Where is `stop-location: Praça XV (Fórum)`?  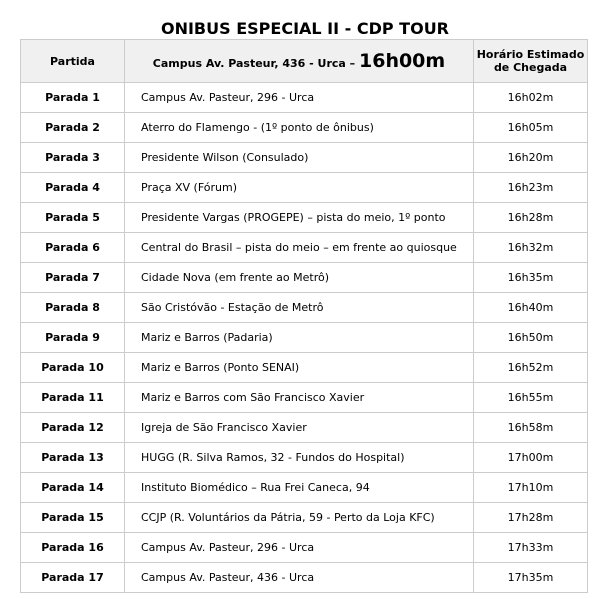
stop-location: Praça XV (Fórum) is located at coordinates (299, 187).